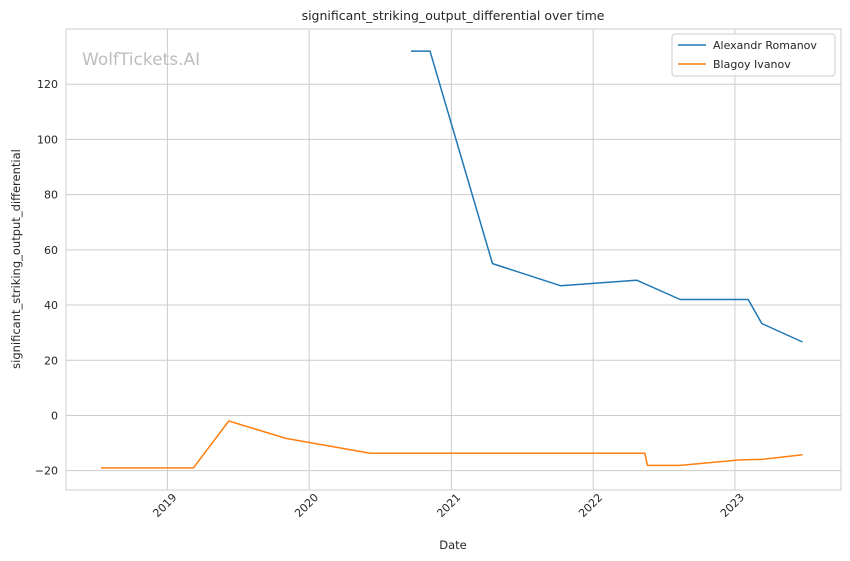 Image resolution: width=850 pixels, height=561 pixels. What do you see at coordinates (47, 139) in the screenshot?
I see `y-tick-label: 100` at bounding box center [47, 139].